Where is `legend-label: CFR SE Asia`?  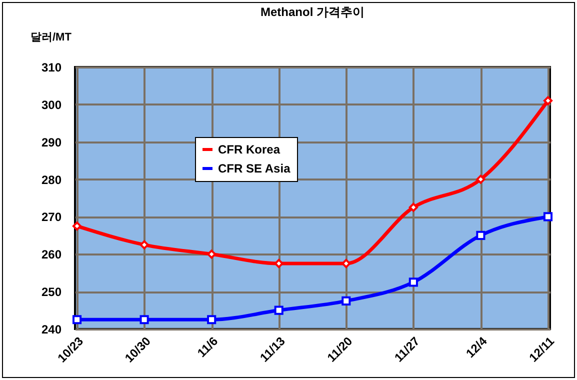 legend-label: CFR SE Asia is located at coordinates (254, 169).